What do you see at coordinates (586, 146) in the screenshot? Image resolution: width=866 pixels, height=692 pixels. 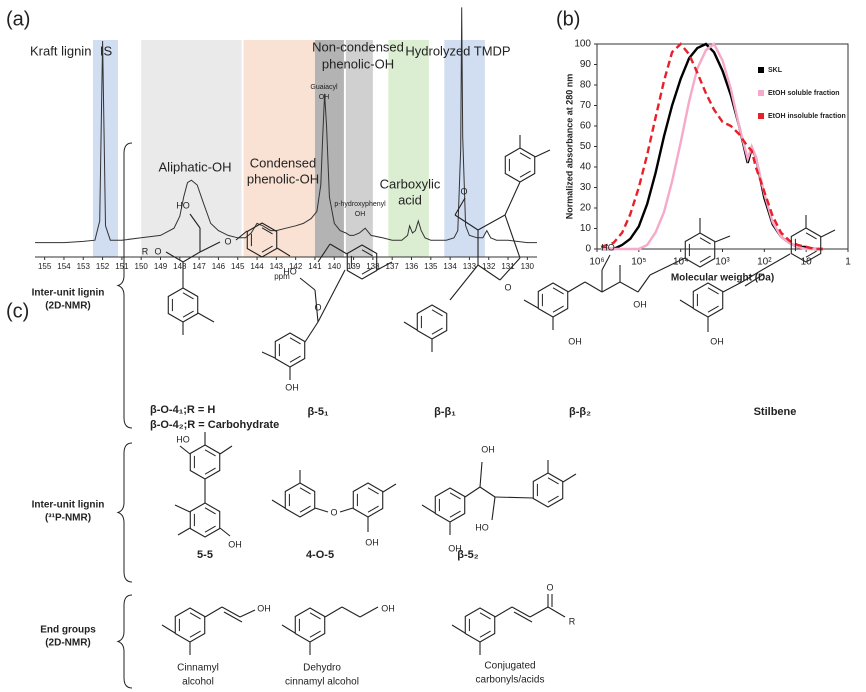 I see `y-tick-label: 50` at bounding box center [586, 146].